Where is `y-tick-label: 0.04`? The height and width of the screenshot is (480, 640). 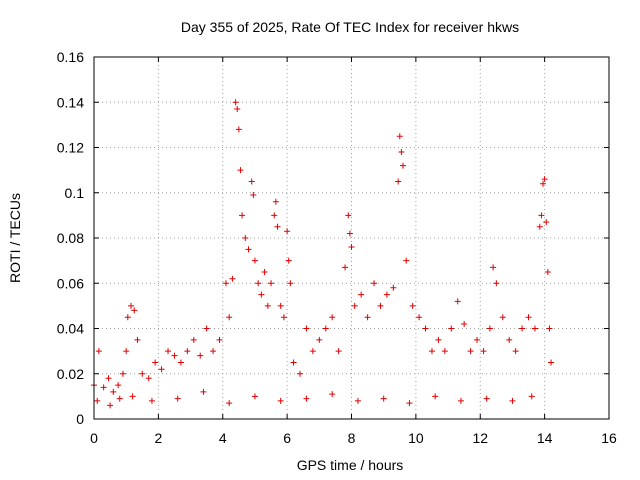
y-tick-label: 0.04 is located at coordinates (70, 329).